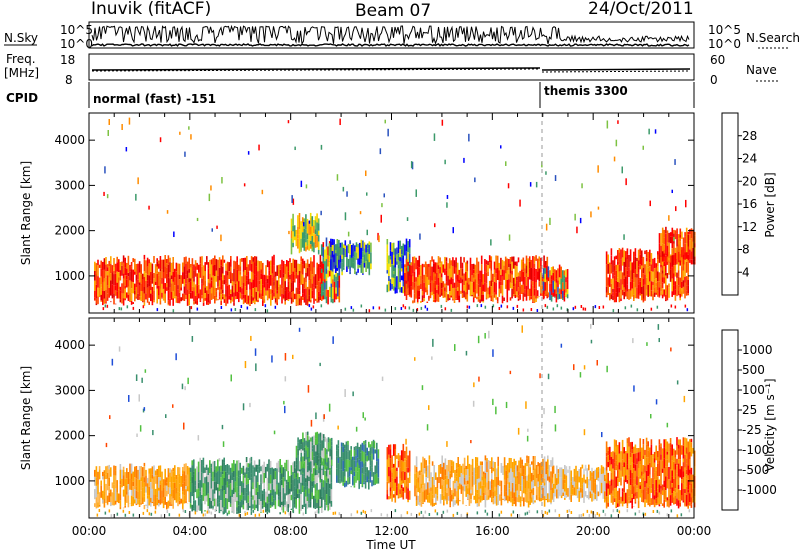 This screenshot has width=800, height=554. What do you see at coordinates (69, 276) in the screenshot?
I see `y-tick-label: 1000` at bounding box center [69, 276].